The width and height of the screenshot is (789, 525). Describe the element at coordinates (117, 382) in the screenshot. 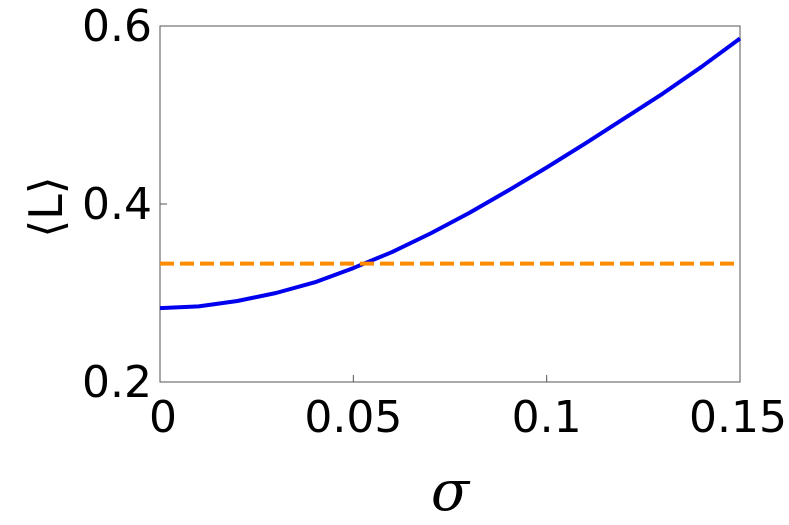

I see `y-tick-label: 0.2` at that location.